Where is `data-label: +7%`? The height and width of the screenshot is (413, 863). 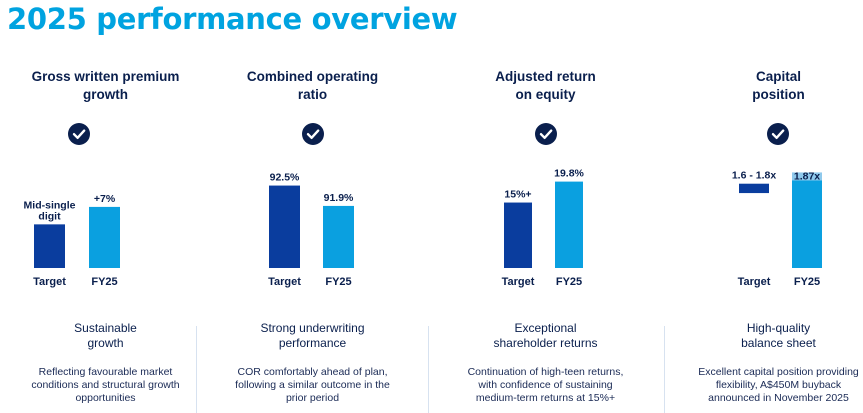
data-label: +7% is located at coordinates (105, 199).